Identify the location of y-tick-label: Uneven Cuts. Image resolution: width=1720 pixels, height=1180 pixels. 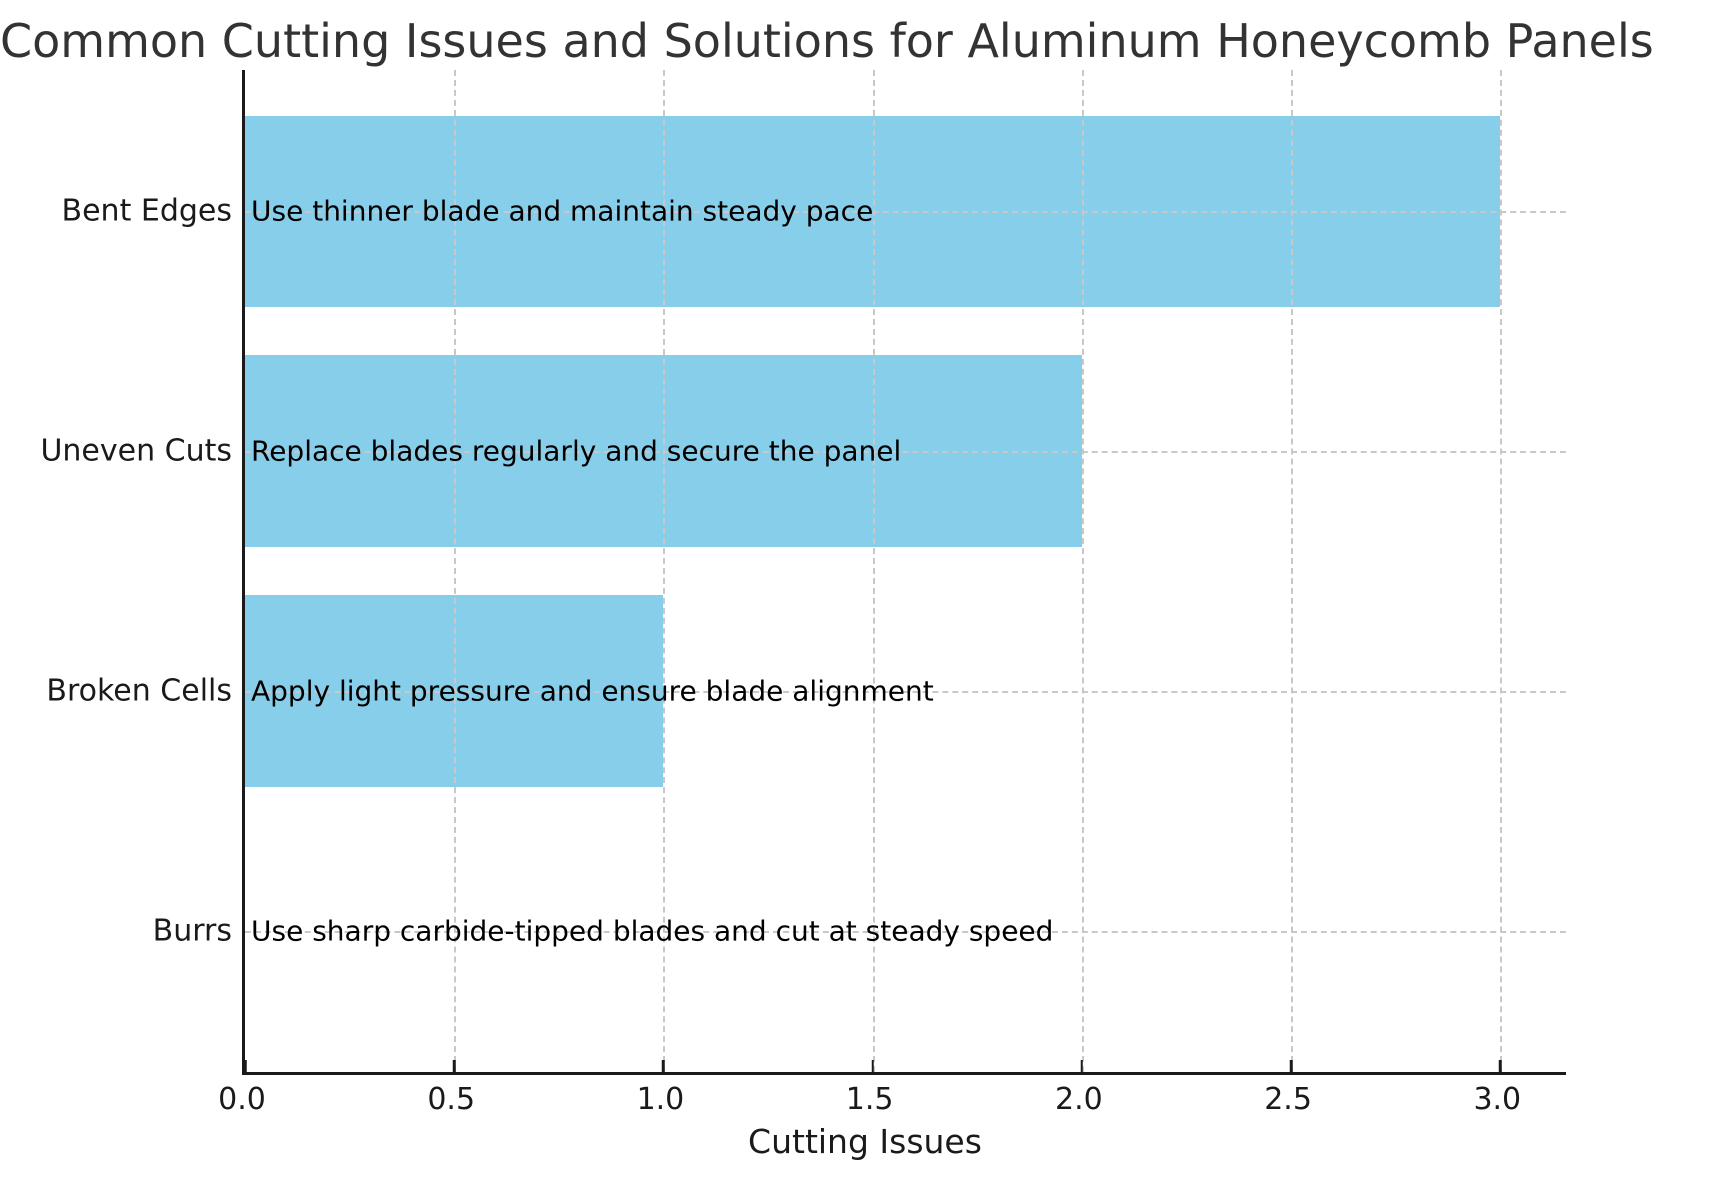
(136, 451).